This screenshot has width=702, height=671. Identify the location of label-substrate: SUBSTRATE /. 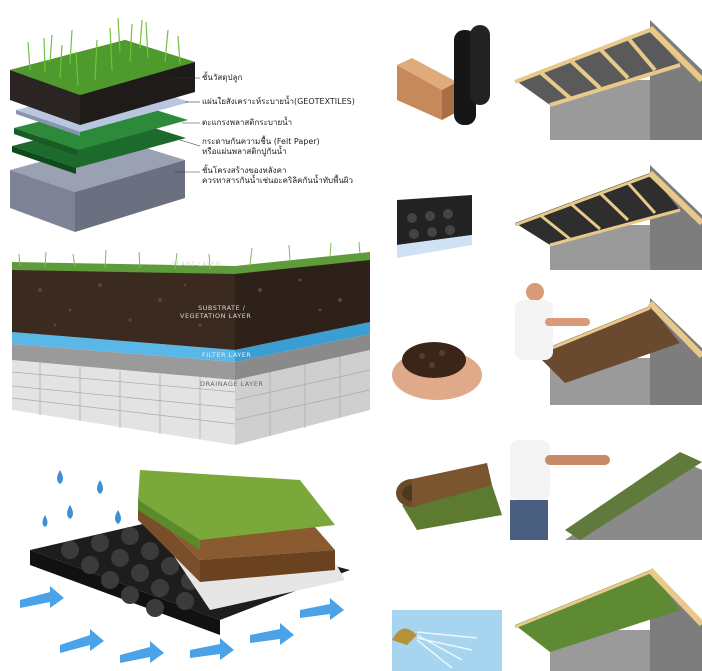
(222, 308).